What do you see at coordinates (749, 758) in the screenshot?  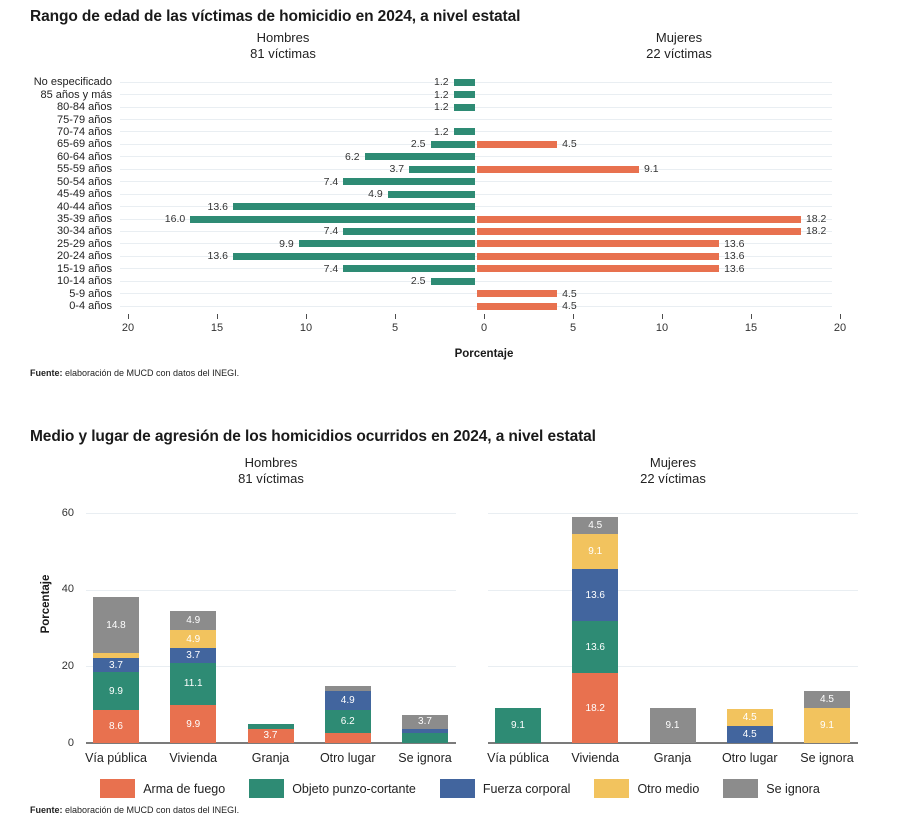 I see `category-label-otro-lugar: Otro lugar` at bounding box center [749, 758].